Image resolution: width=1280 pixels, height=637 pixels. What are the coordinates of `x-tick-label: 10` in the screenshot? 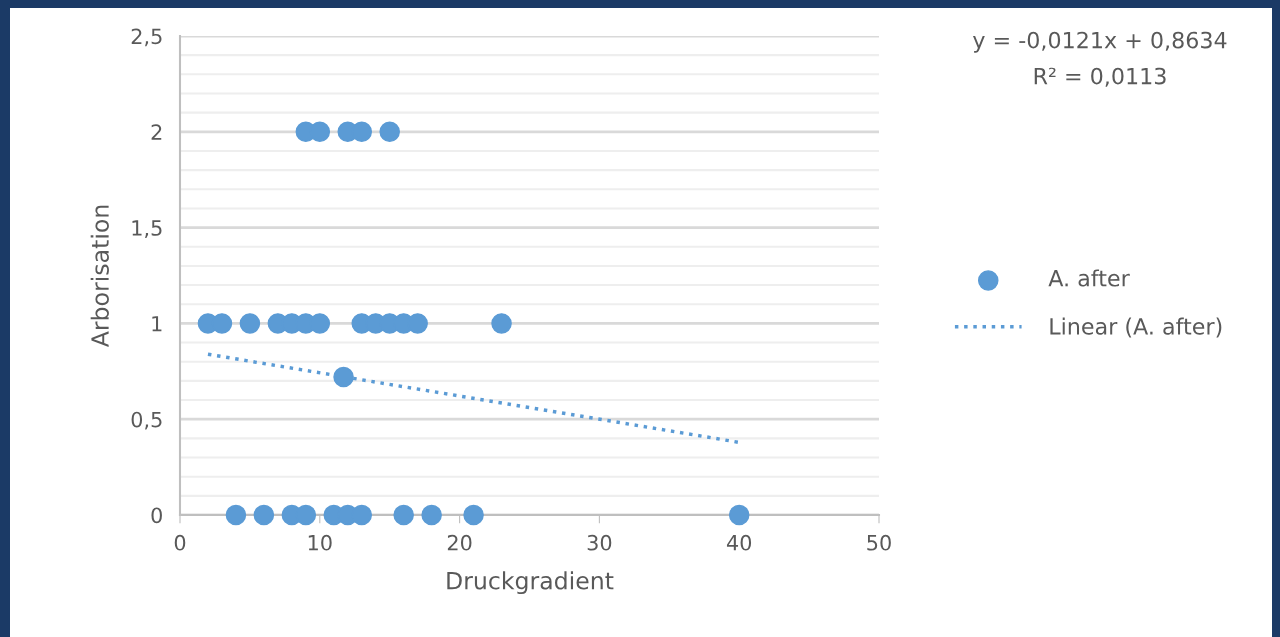 It's located at (320, 542).